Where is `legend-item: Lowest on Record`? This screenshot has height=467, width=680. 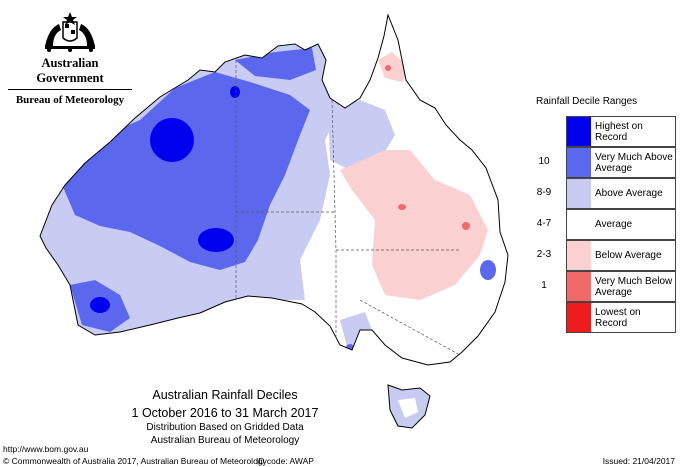
legend-item: Lowest on Record is located at coordinates (603, 317).